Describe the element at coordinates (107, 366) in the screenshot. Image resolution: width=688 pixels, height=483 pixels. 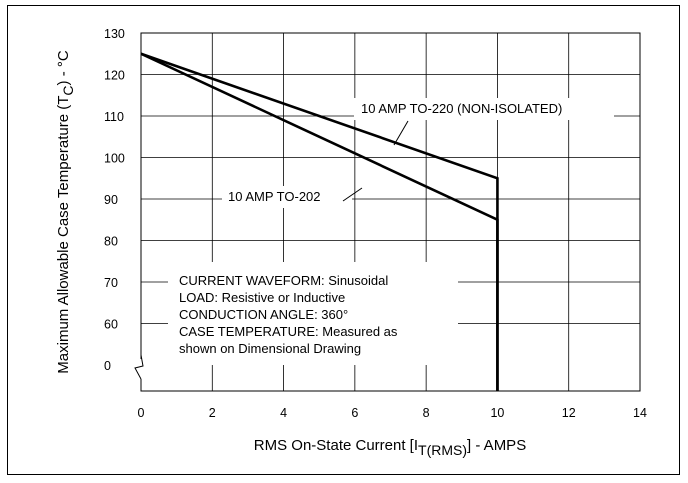
I see `y-tick-label: 0` at that location.